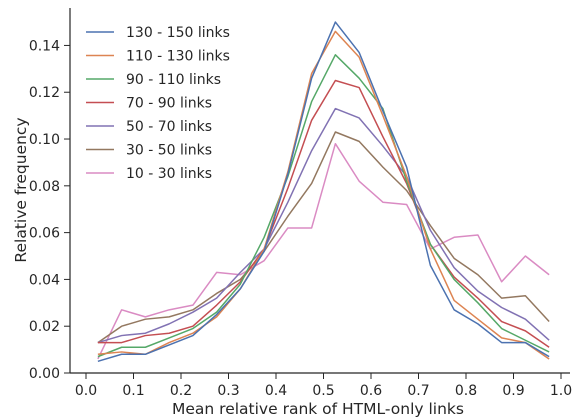  I want to click on x-tick-label: 1.0, so click(561, 391).